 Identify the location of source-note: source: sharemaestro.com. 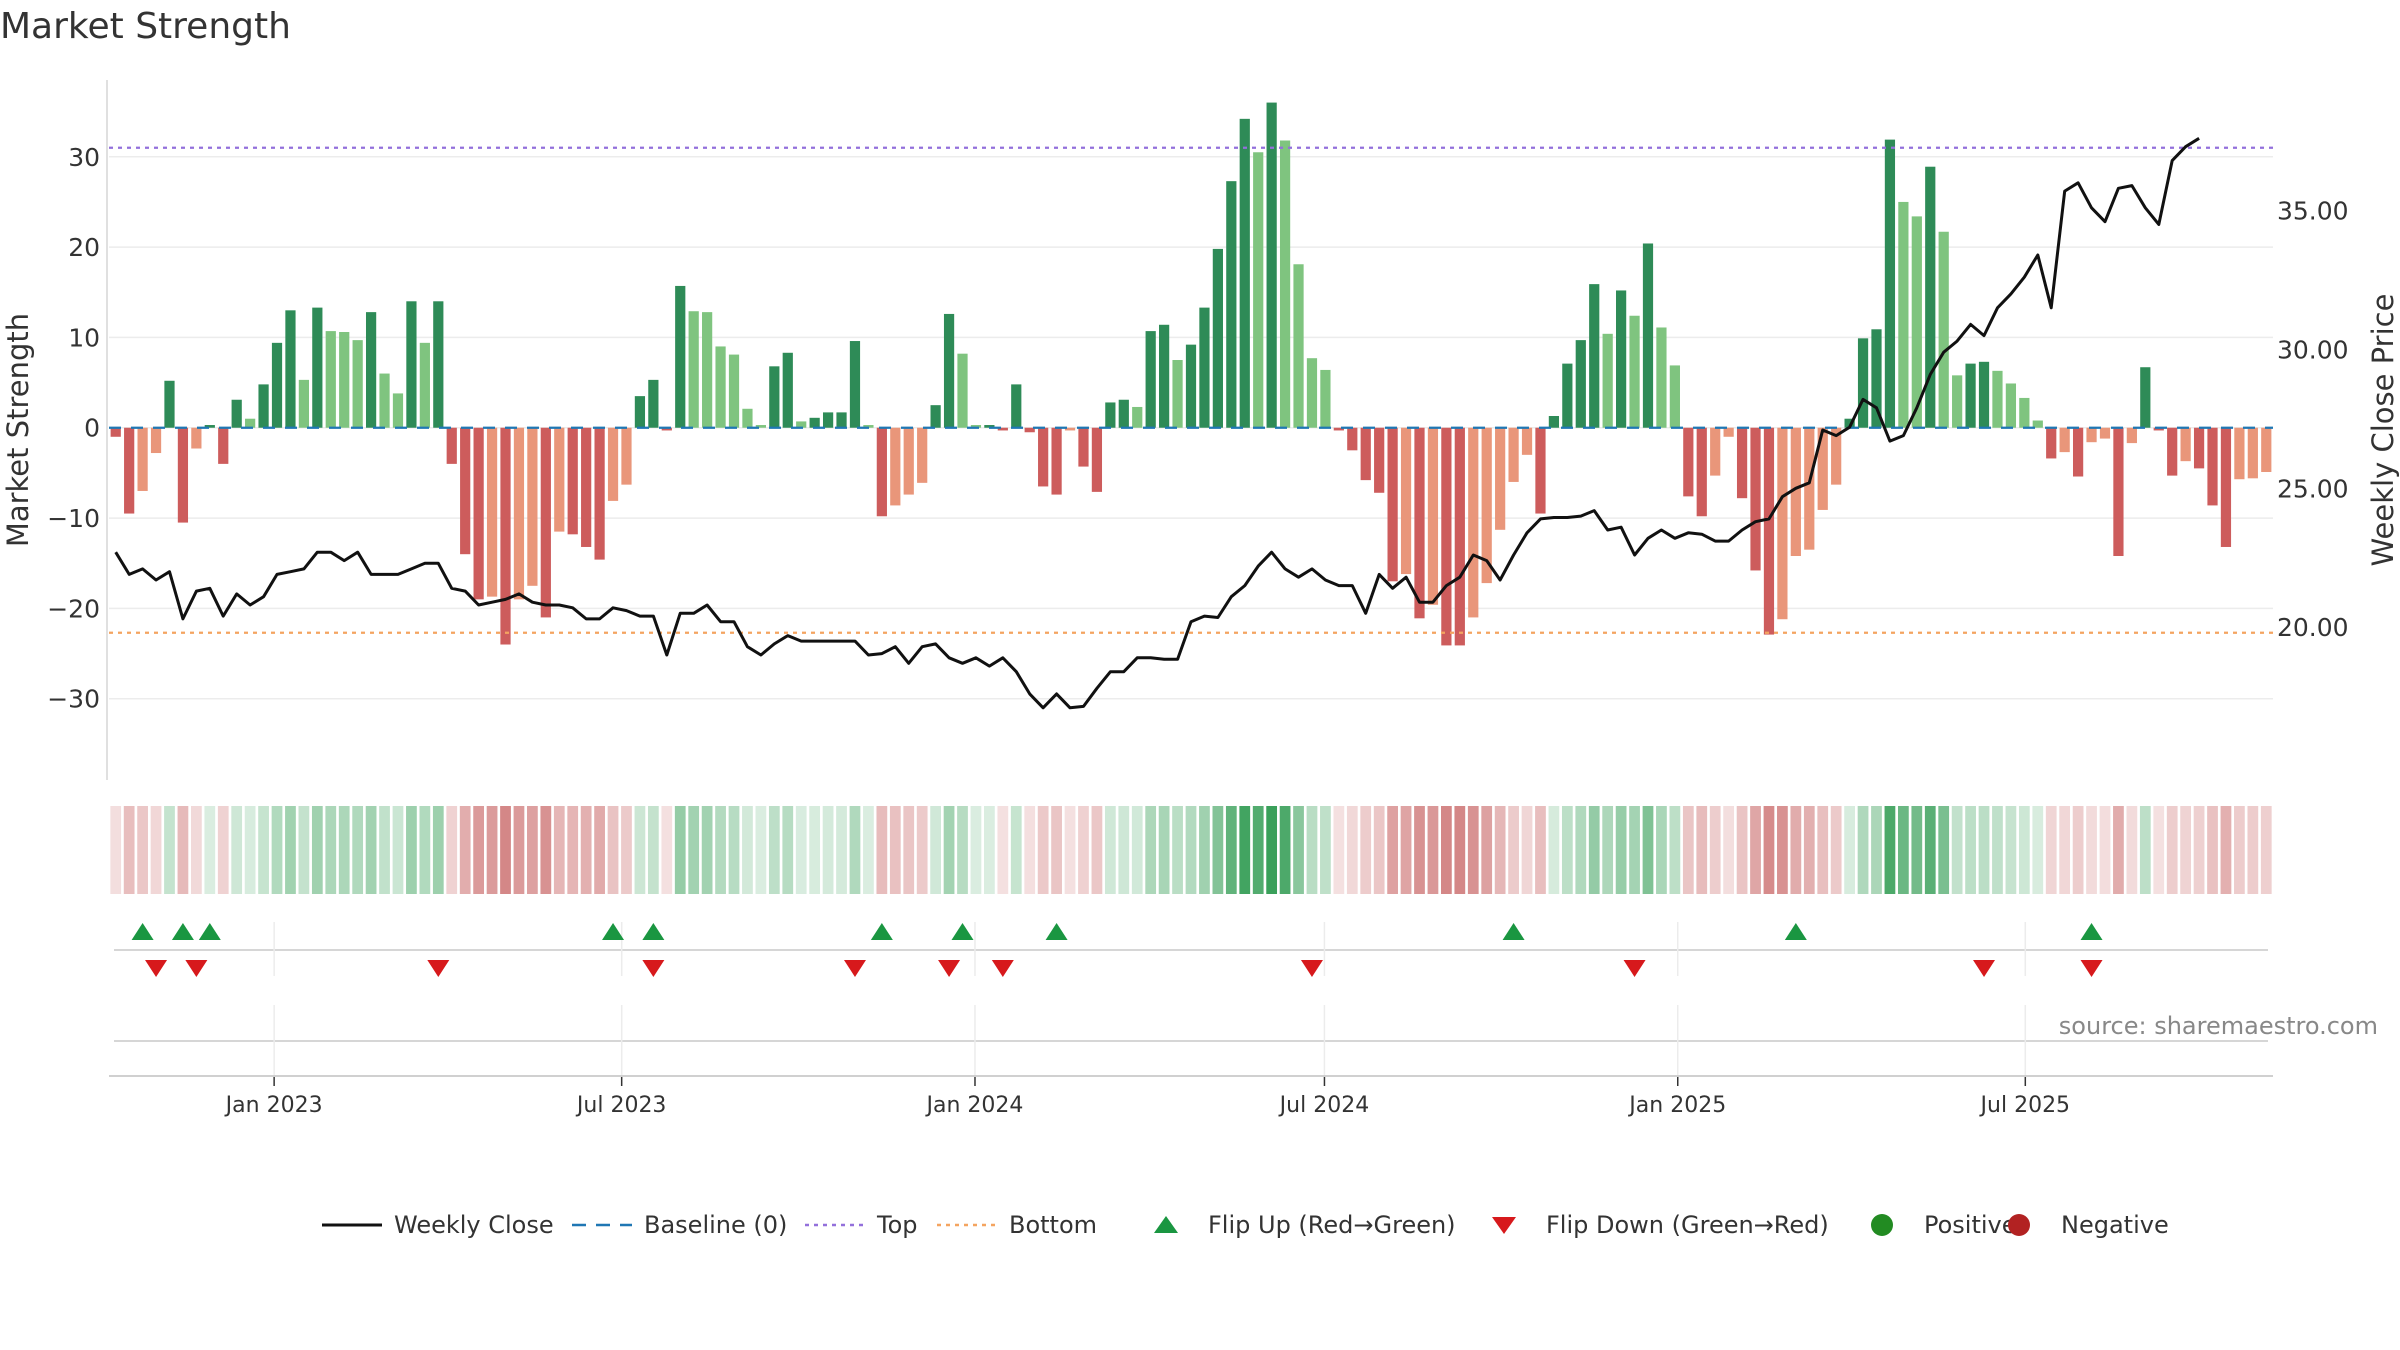
(2218, 1026).